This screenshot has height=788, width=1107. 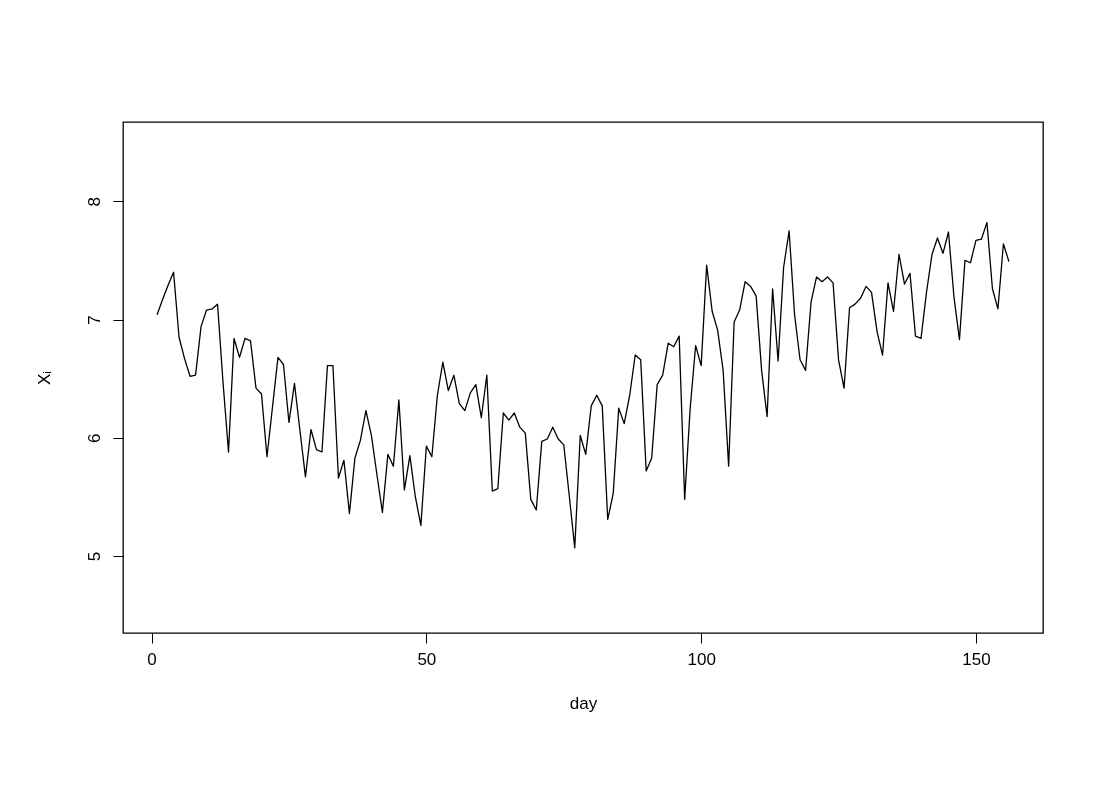 I want to click on x-tick-label: 50, so click(x=427, y=659).